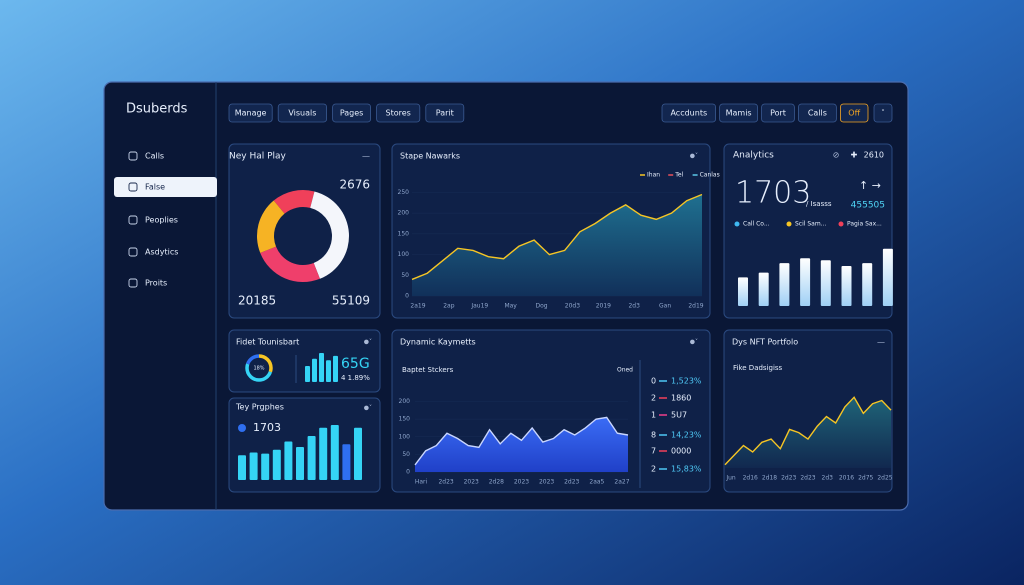 This screenshot has height=585, width=1024. Describe the element at coordinates (874, 155) in the screenshot. I see `badge: 2610` at that location.